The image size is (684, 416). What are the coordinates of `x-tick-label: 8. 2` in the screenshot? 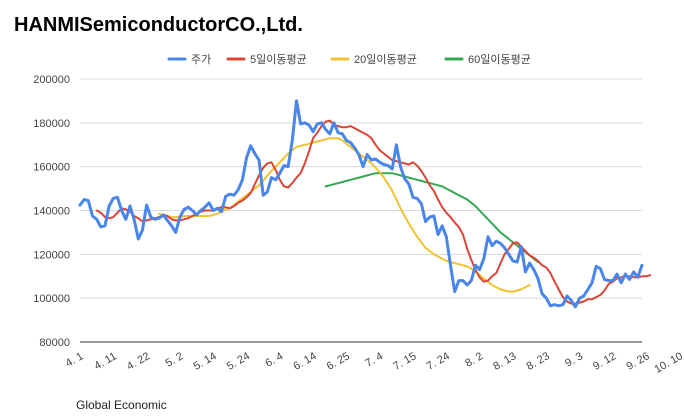 It's located at (474, 360).